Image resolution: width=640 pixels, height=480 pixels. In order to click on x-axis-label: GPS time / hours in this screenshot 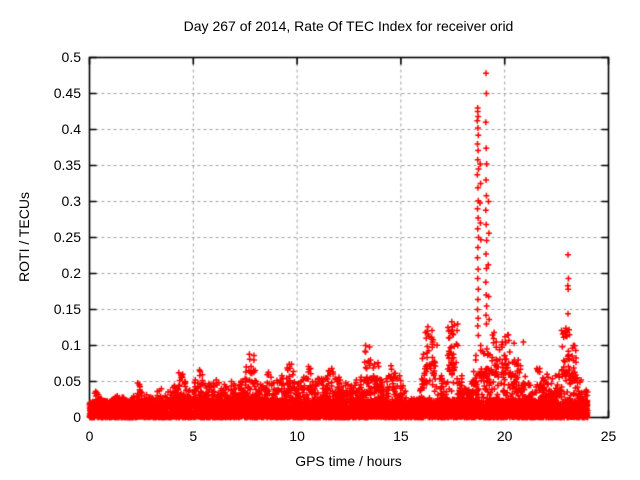, I will do `click(348, 461)`.